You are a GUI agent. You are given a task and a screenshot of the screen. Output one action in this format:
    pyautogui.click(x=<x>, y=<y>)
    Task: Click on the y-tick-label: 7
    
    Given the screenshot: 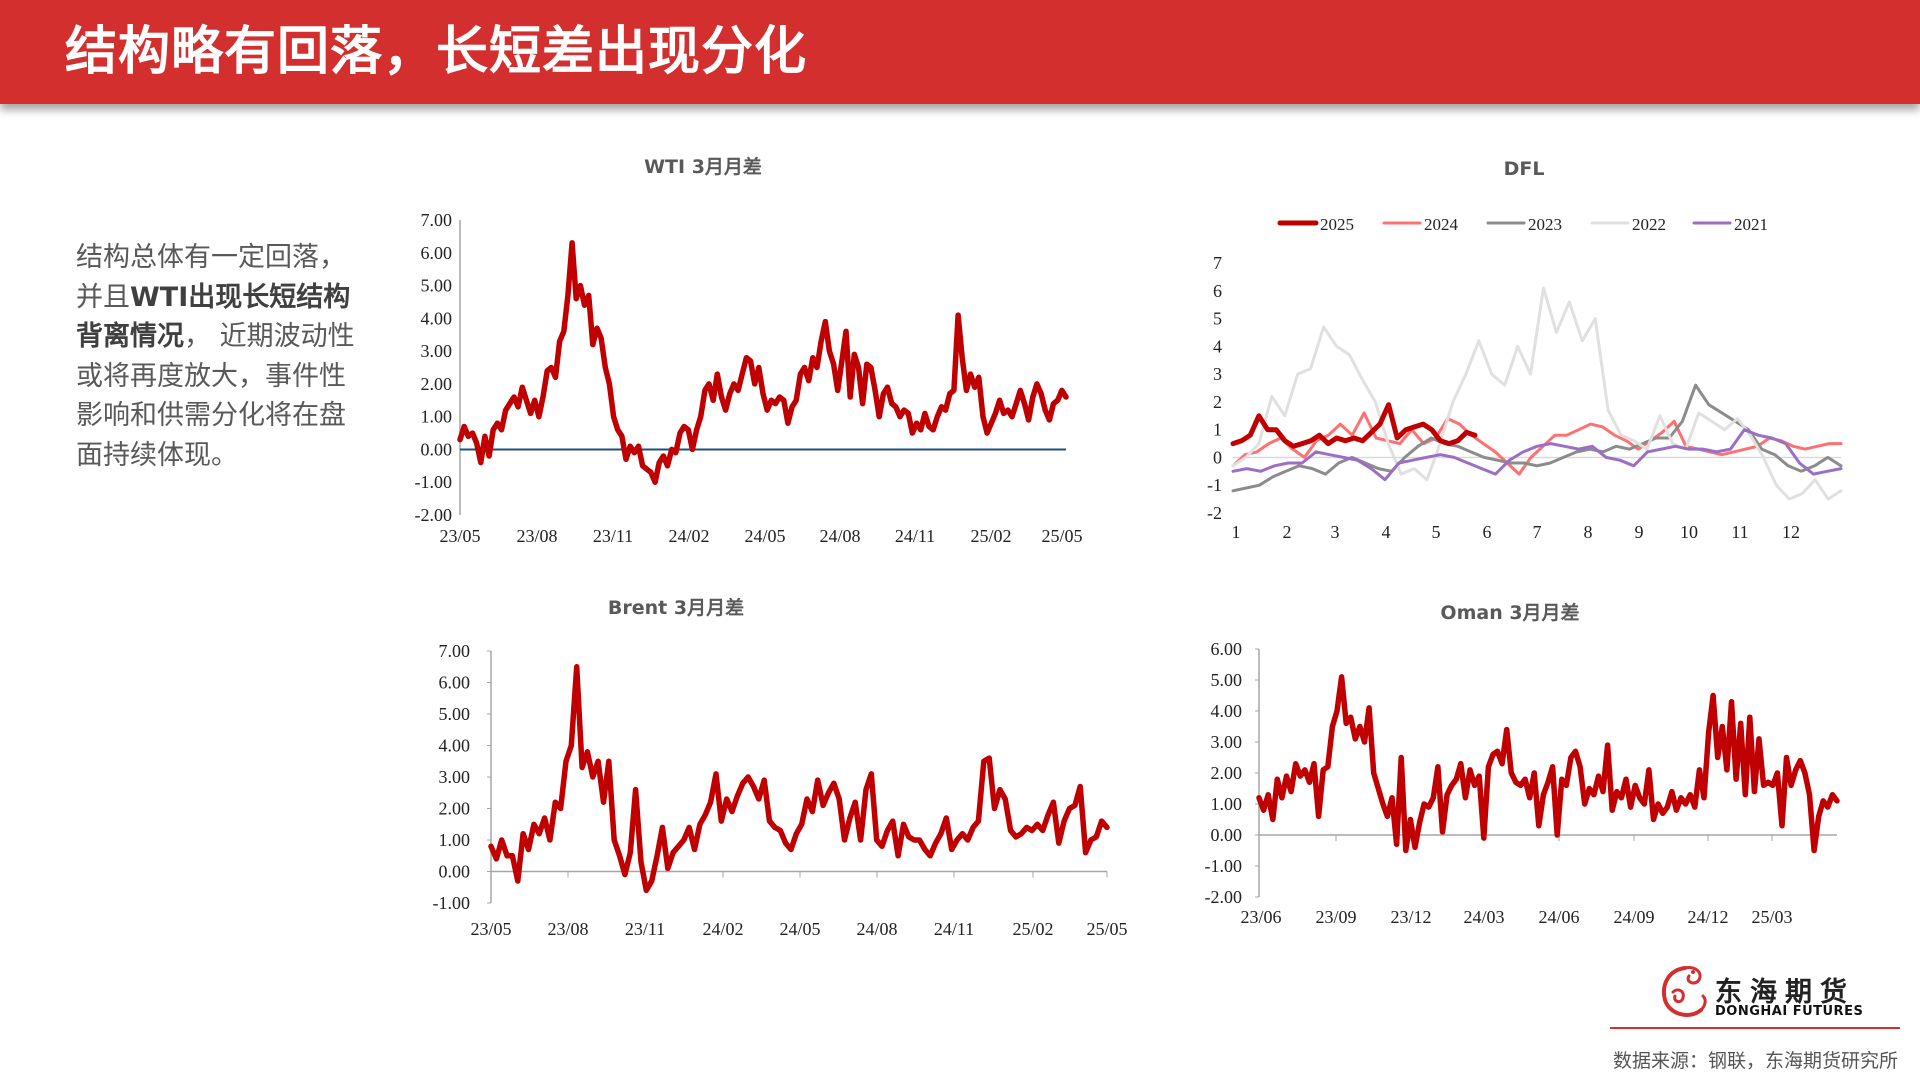 What is the action you would take?
    pyautogui.click(x=1217, y=263)
    